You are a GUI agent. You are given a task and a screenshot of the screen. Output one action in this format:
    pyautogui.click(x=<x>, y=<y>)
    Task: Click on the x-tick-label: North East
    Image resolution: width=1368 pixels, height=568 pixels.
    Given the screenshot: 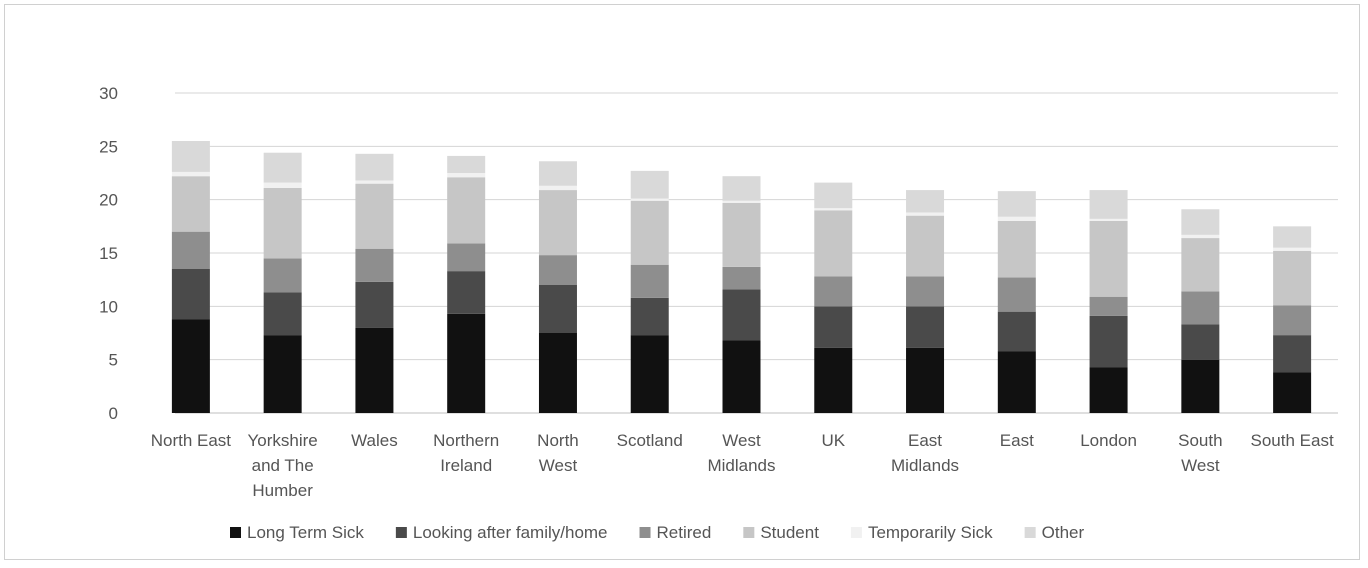 What is the action you would take?
    pyautogui.click(x=191, y=440)
    